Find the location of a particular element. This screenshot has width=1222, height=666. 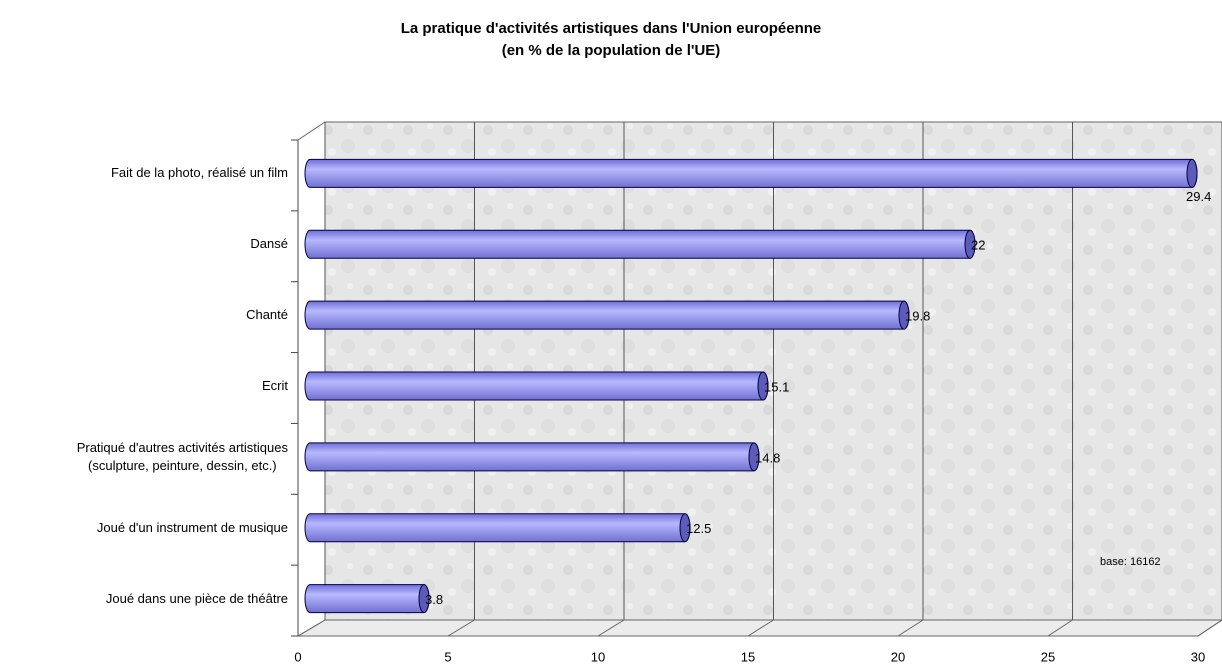

x-tick-label: 5 is located at coordinates (447, 656).